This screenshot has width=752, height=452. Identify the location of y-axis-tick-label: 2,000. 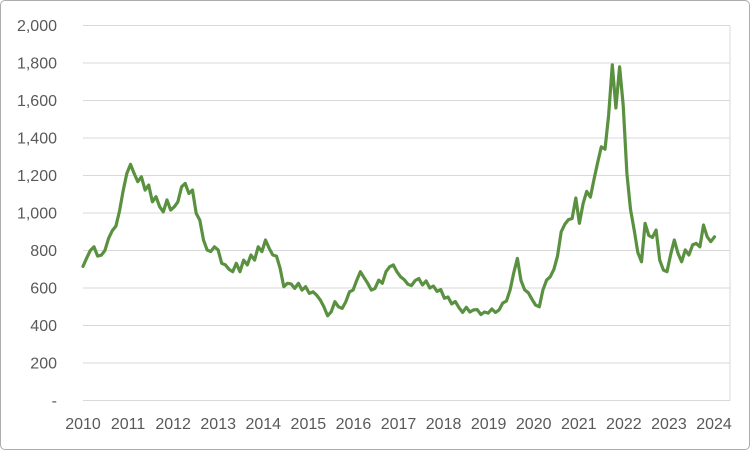
(37, 26).